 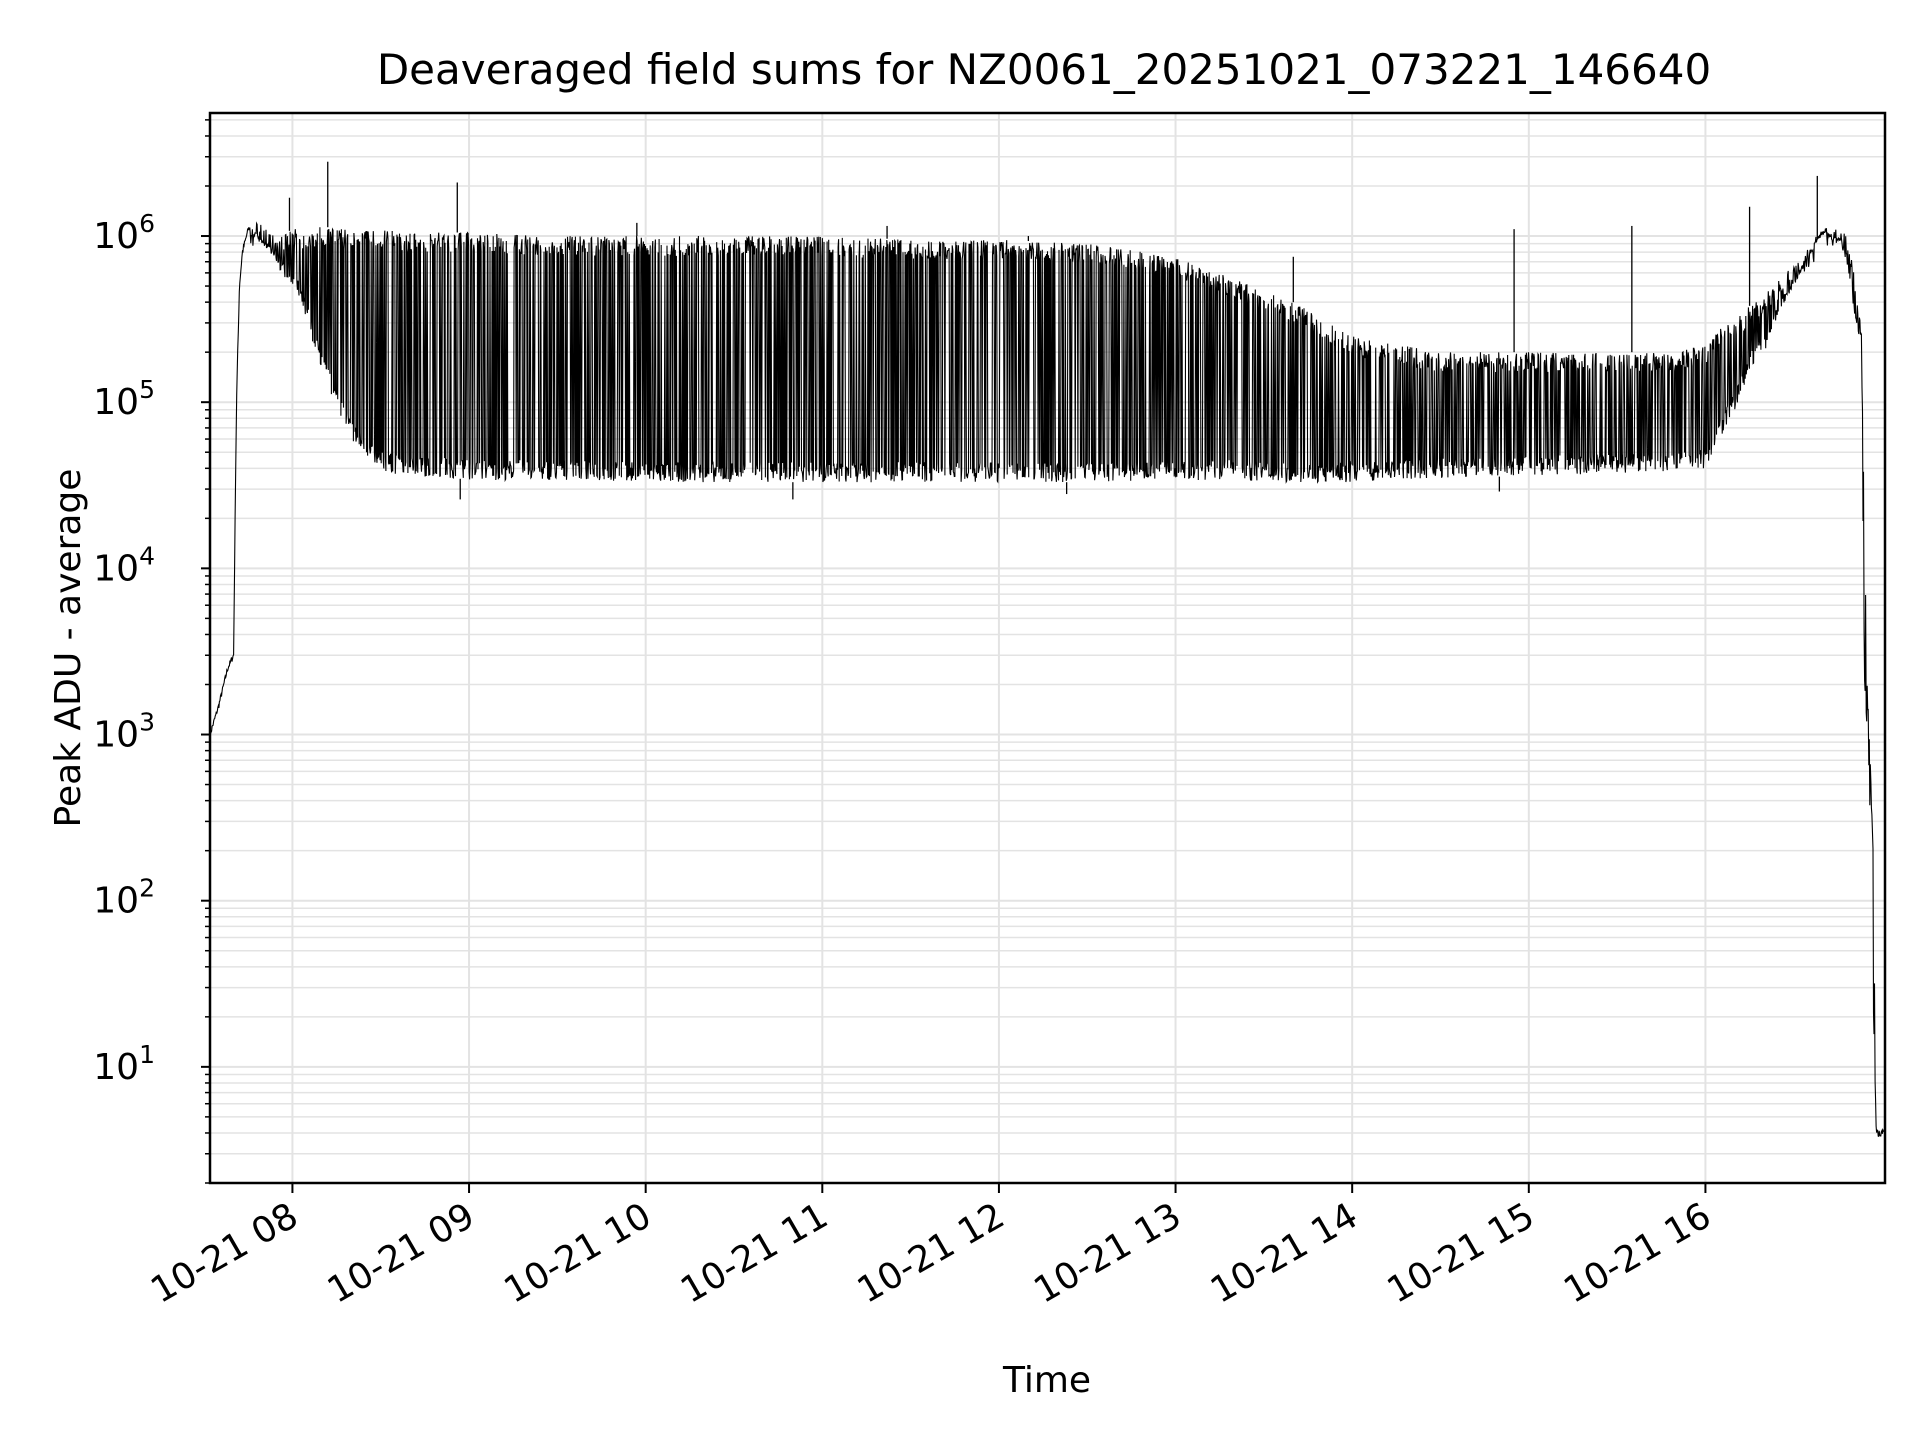 I want to click on y-axis-ticks: 10¹ 10² 10³ 10⁴ 10⁵ 10⁶, so click(x=151, y=651).